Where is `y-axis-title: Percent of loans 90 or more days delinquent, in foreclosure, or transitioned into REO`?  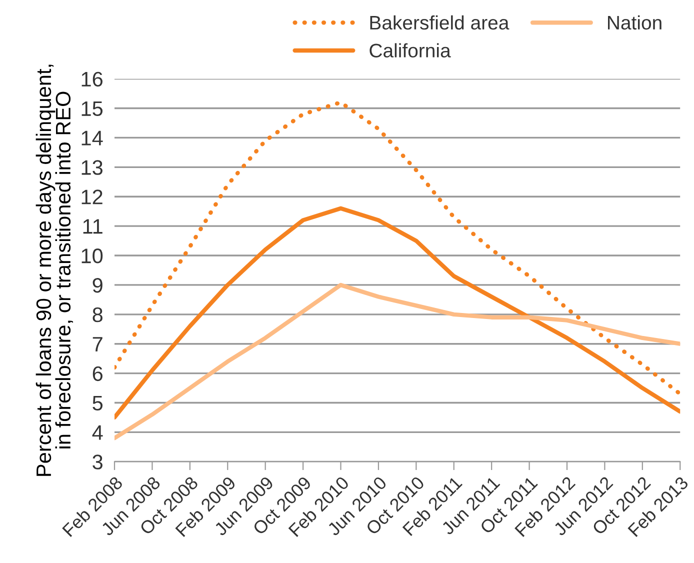 y-axis-title: Percent of loans 90 or more days delinquent, in foreclosure, or transitioned into REO is located at coordinates (55, 270).